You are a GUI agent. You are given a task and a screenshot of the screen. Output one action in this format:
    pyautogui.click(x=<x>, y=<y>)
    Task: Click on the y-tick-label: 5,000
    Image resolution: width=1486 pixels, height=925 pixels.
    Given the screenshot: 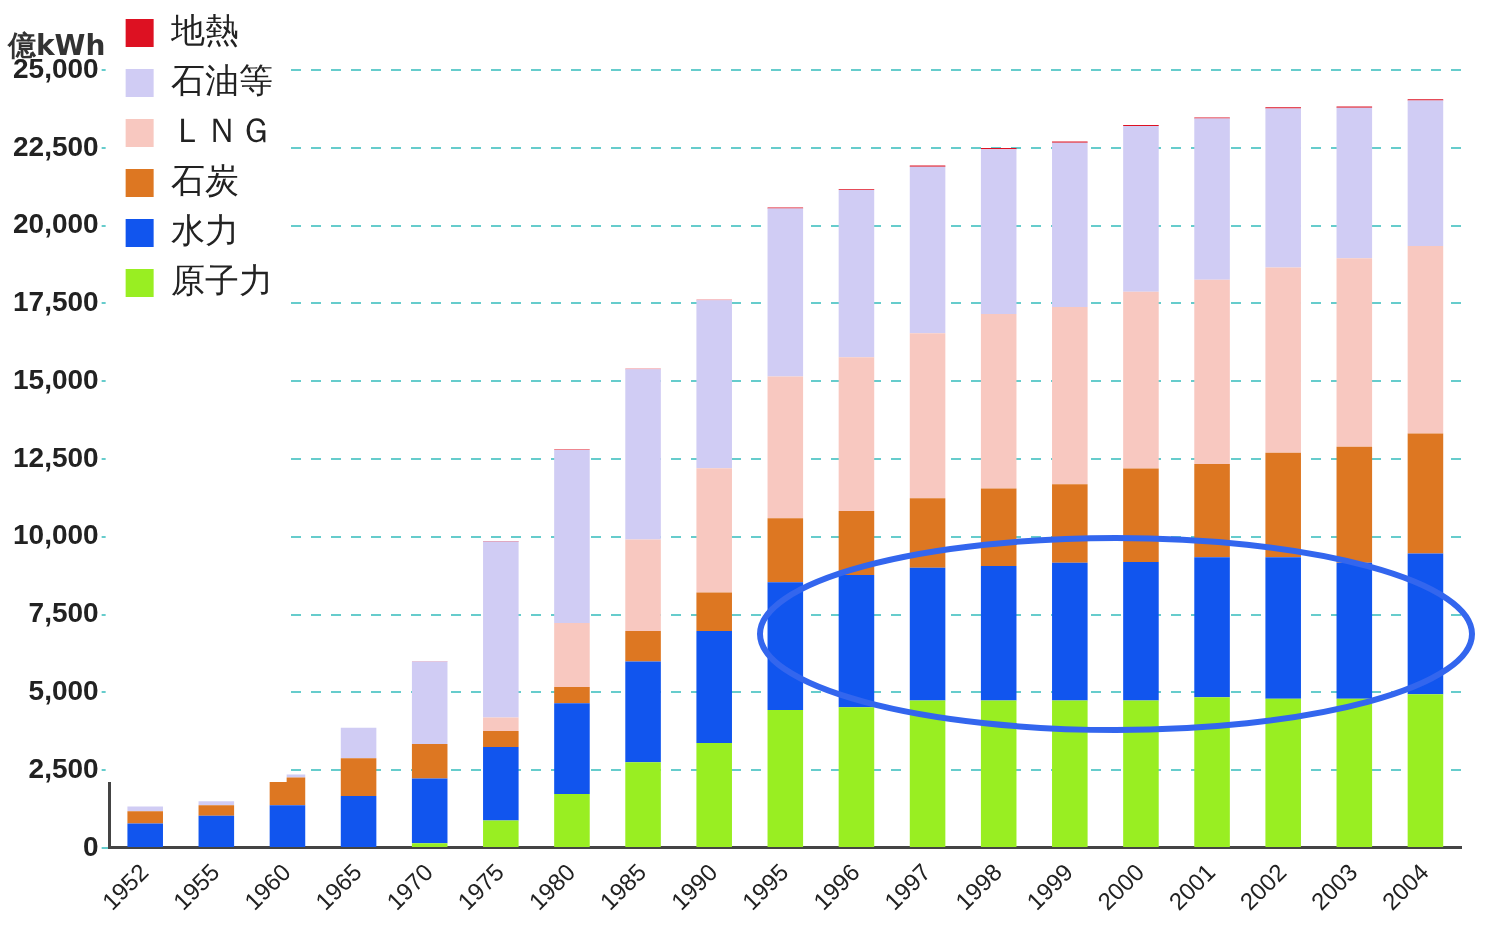 What is the action you would take?
    pyautogui.click(x=63, y=691)
    